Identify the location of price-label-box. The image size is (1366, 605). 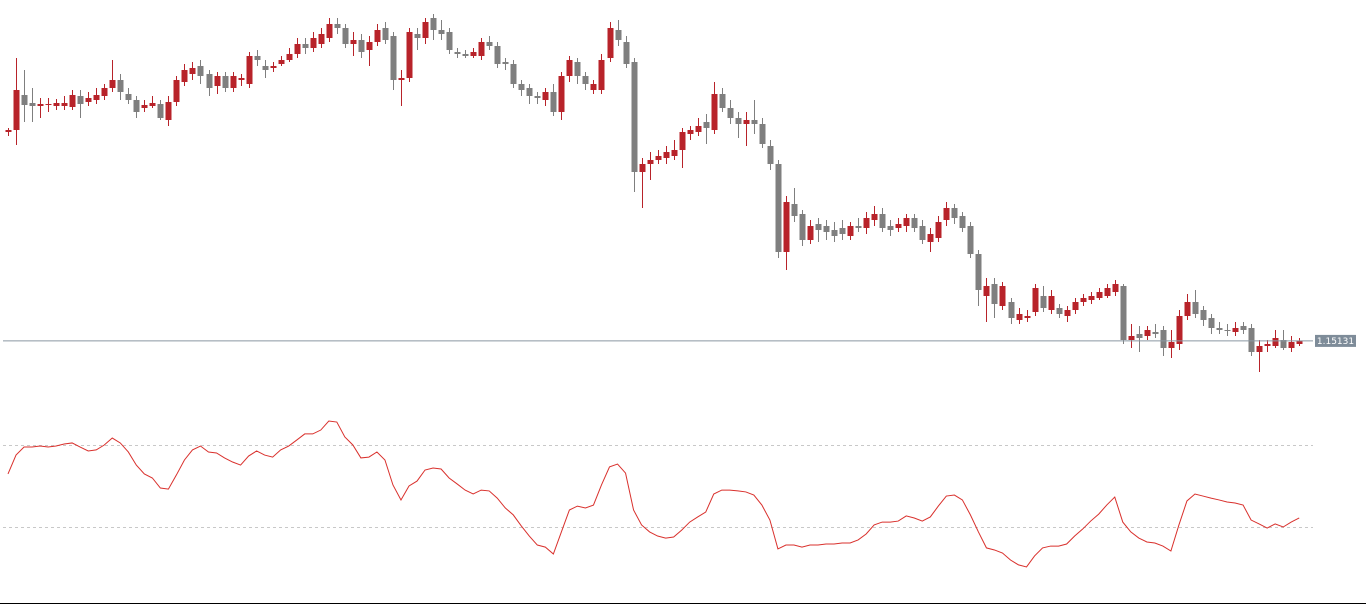
(1335, 340).